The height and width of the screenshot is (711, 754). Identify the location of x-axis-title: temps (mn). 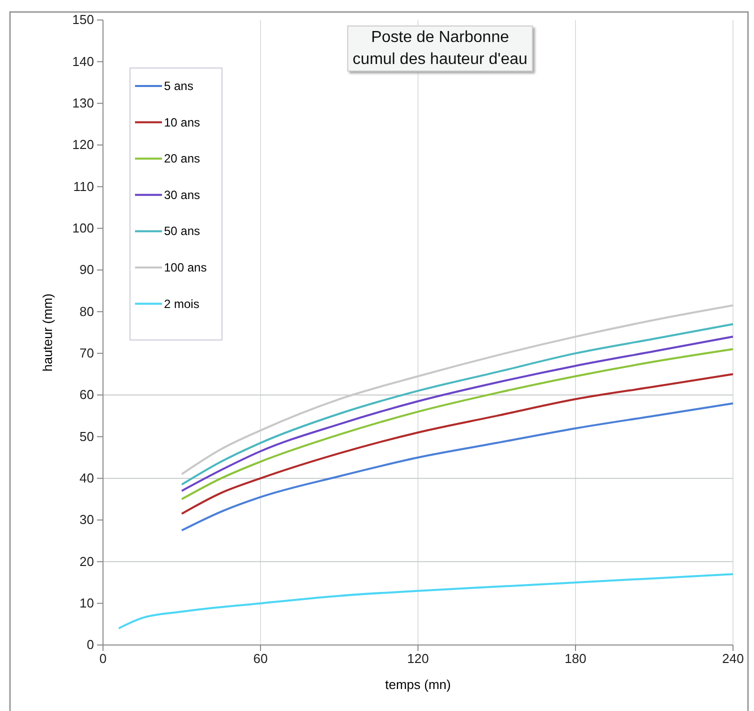
(418, 684).